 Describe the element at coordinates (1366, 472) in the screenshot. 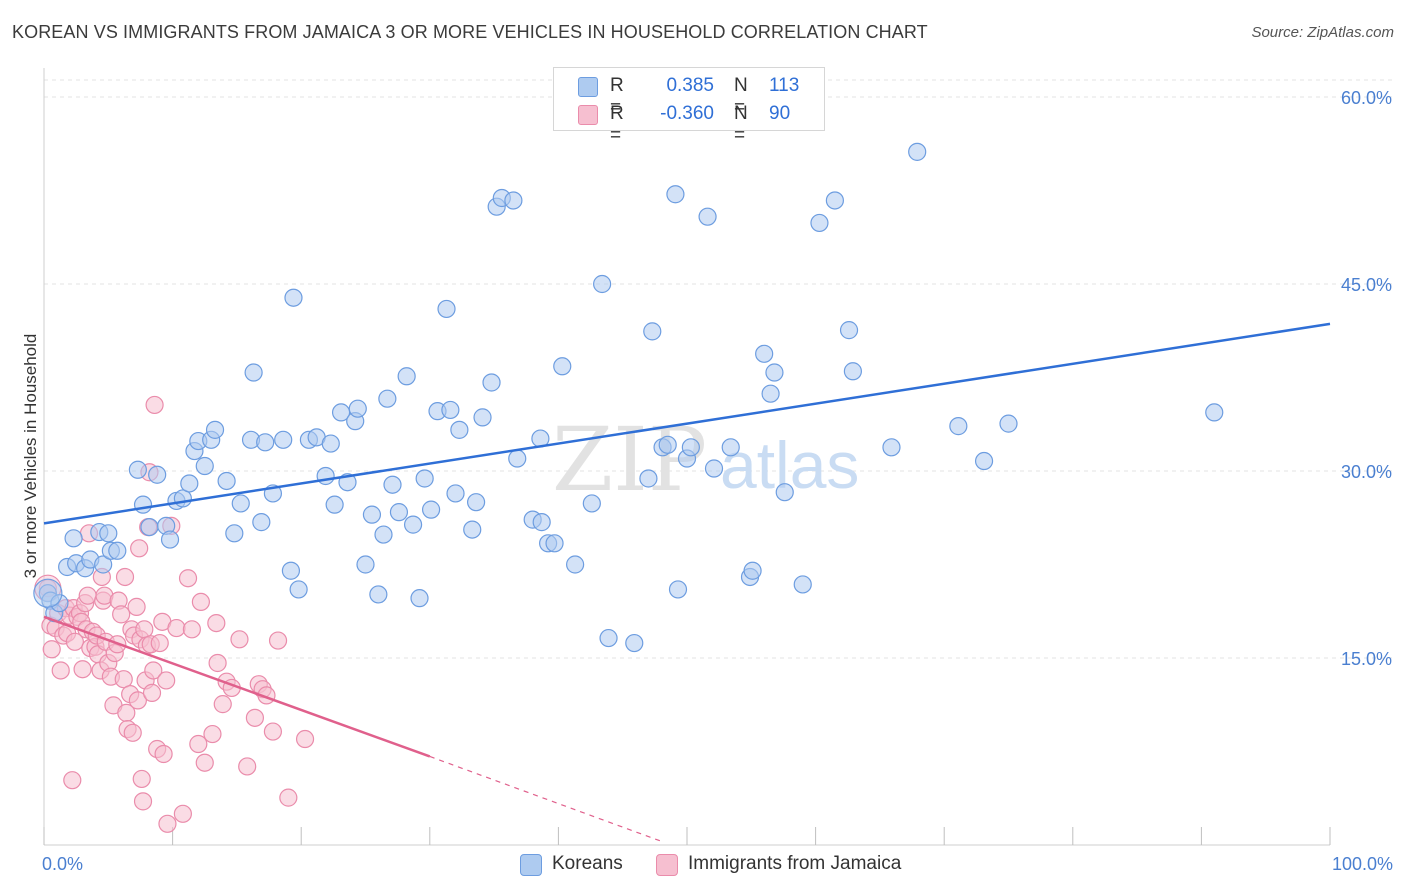

I see `y-tick-label: 30.0%` at that location.